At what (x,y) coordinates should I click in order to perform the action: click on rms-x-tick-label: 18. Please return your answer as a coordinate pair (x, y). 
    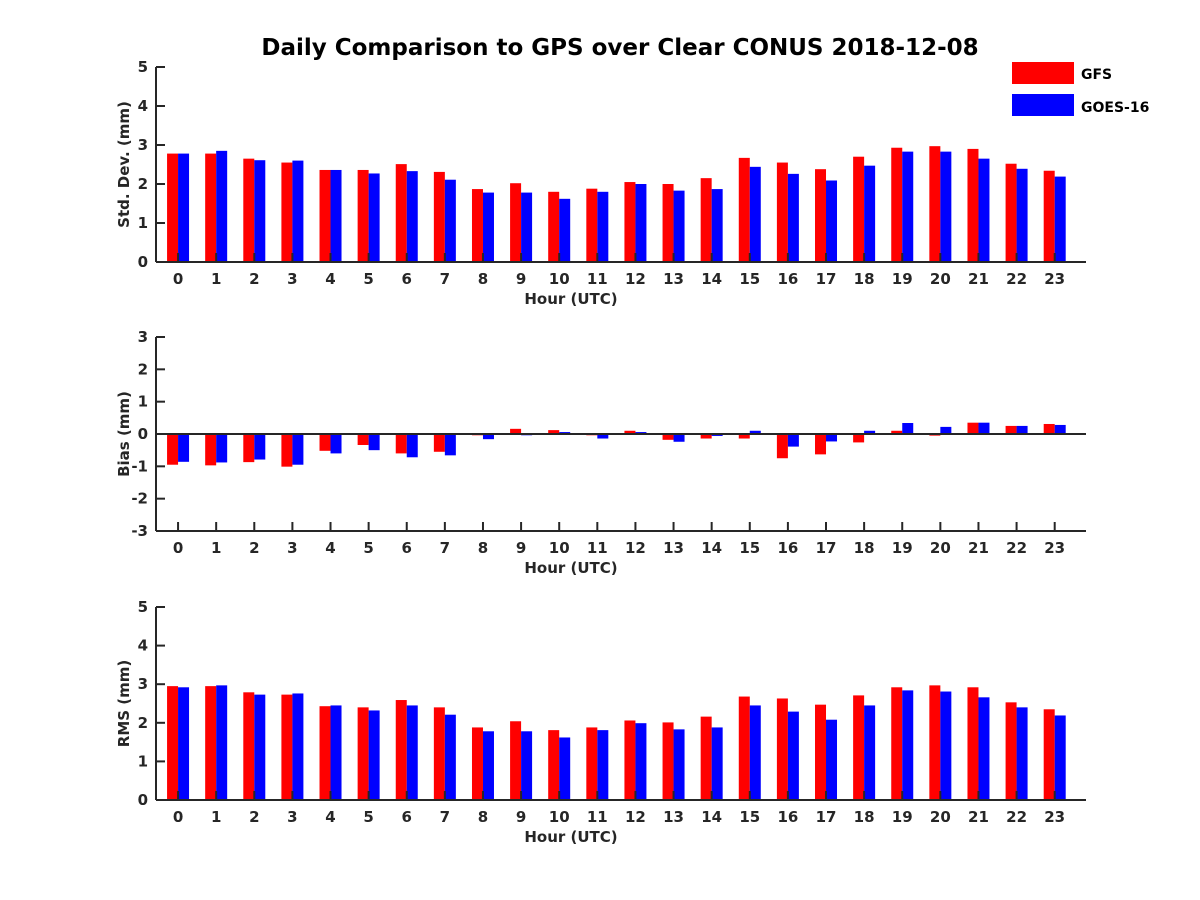
    Looking at the image, I should click on (864, 817).